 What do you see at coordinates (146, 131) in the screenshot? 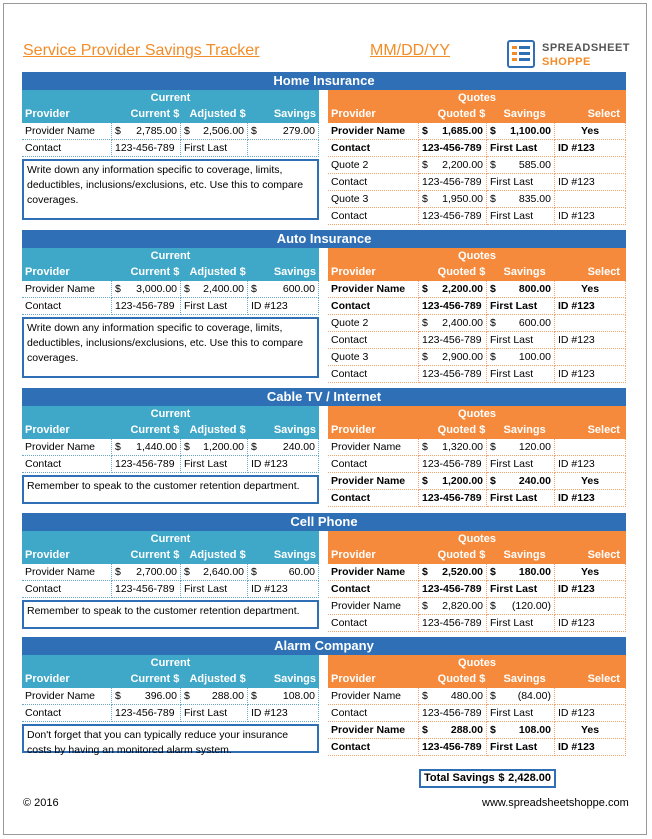
I see `current-amount: $ 2,785.00` at bounding box center [146, 131].